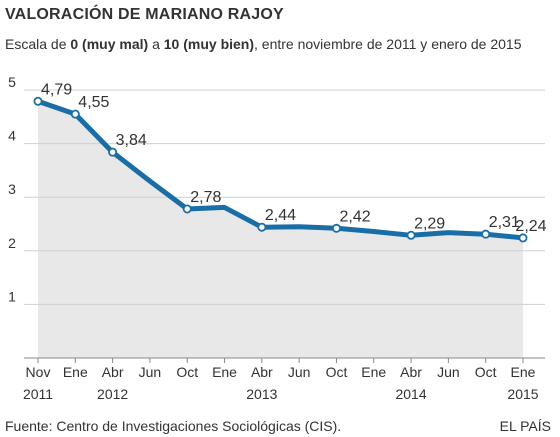 The image size is (560, 437). I want to click on data-label: 2,44, so click(280, 215).